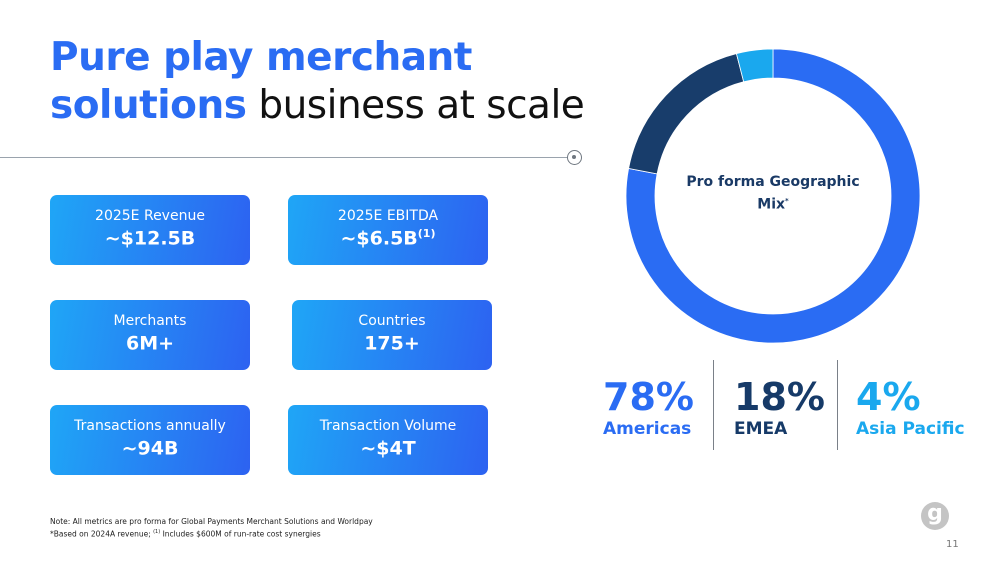 This screenshot has height=562, width=999. What do you see at coordinates (148, 105) in the screenshot?
I see `title-line2-bold: solutions` at bounding box center [148, 105].